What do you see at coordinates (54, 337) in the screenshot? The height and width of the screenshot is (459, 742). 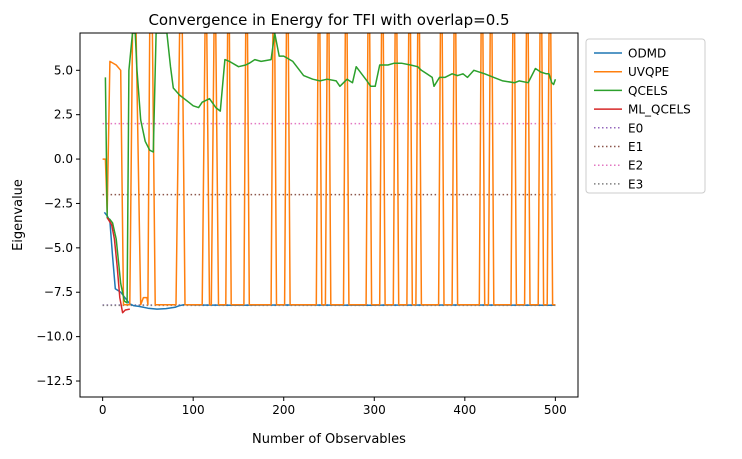 I see `y-tick-label: −10.0` at bounding box center [54, 337].